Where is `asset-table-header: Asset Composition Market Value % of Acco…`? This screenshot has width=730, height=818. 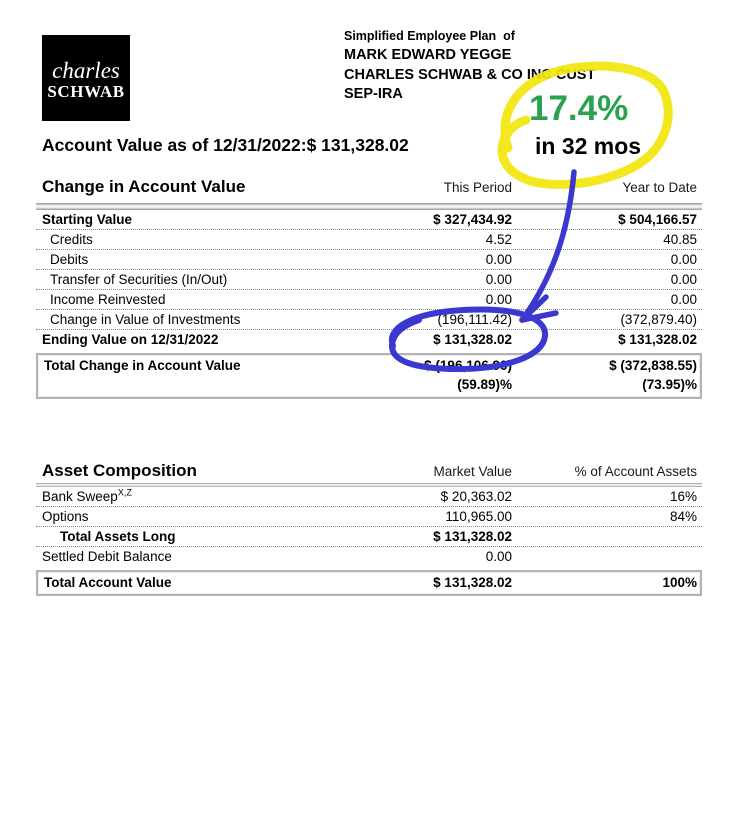 asset-table-header: Asset Composition Market Value % of Acco… is located at coordinates (369, 471).